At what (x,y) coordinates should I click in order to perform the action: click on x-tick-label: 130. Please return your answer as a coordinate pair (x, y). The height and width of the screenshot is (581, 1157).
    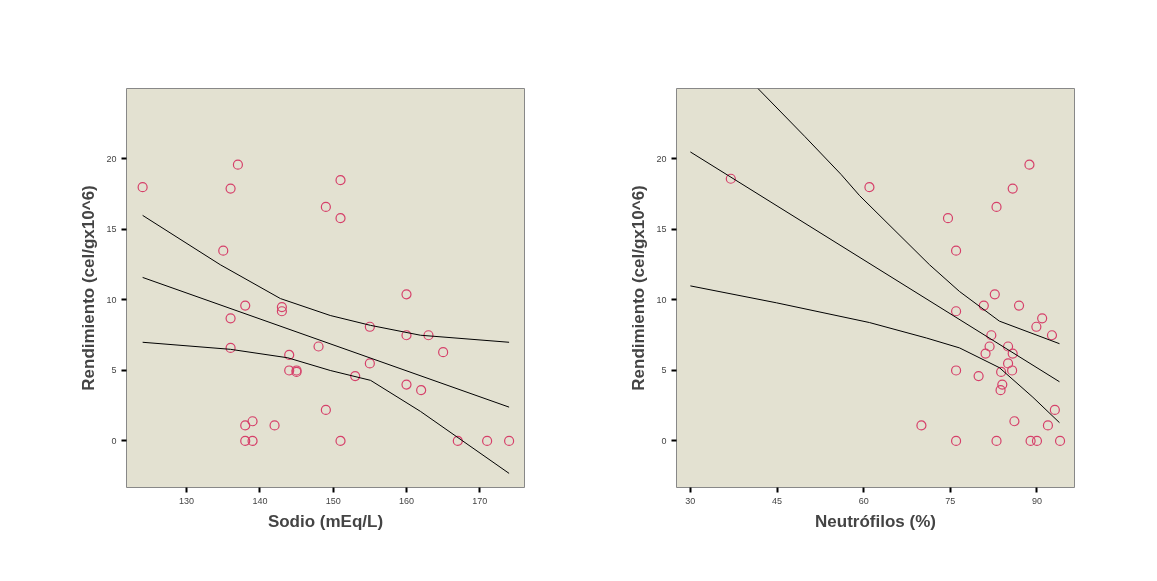
    Looking at the image, I should click on (187, 500).